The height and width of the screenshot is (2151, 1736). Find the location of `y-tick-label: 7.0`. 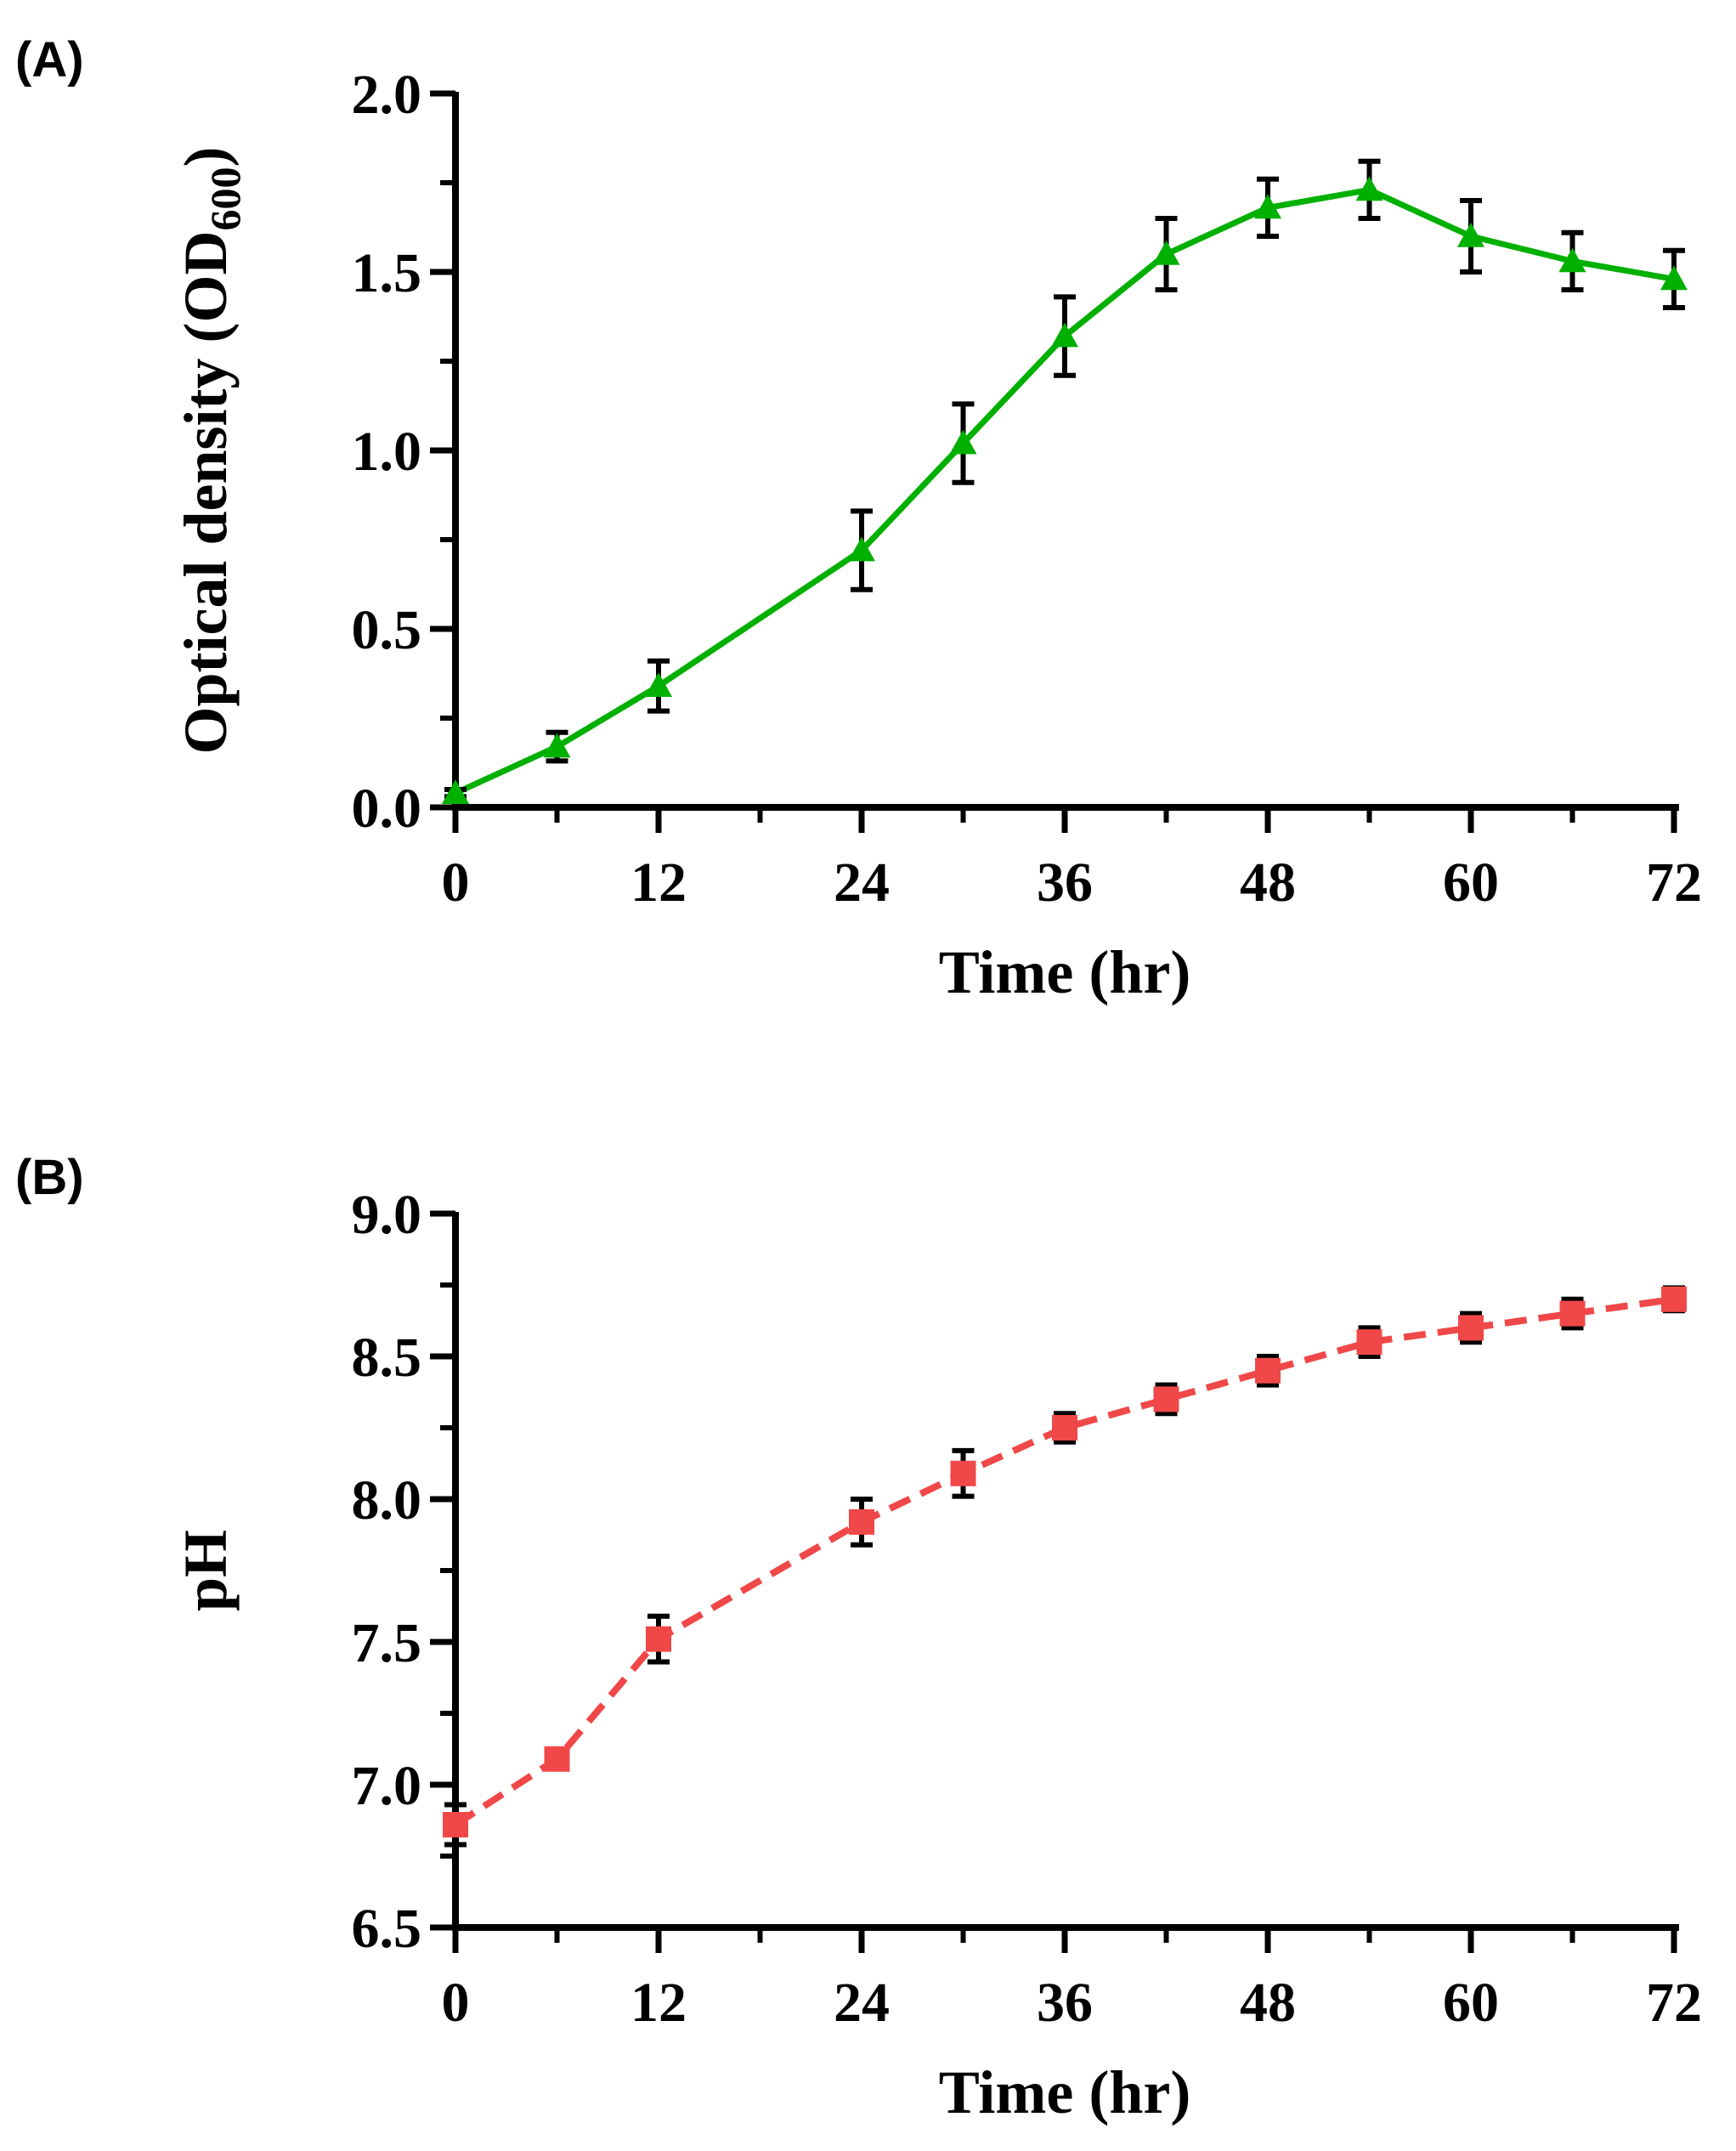

y-tick-label: 7.0 is located at coordinates (387, 1786).